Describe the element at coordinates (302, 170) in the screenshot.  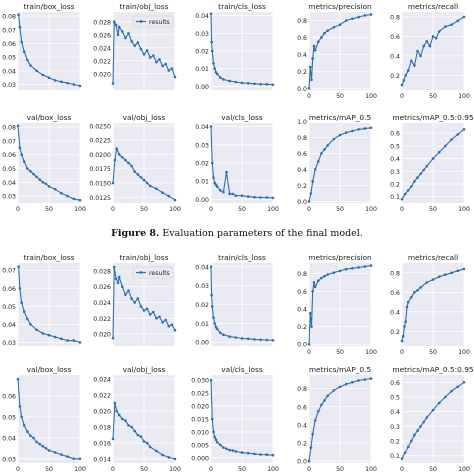
I see `y-tick-label: 0.4` at that location.